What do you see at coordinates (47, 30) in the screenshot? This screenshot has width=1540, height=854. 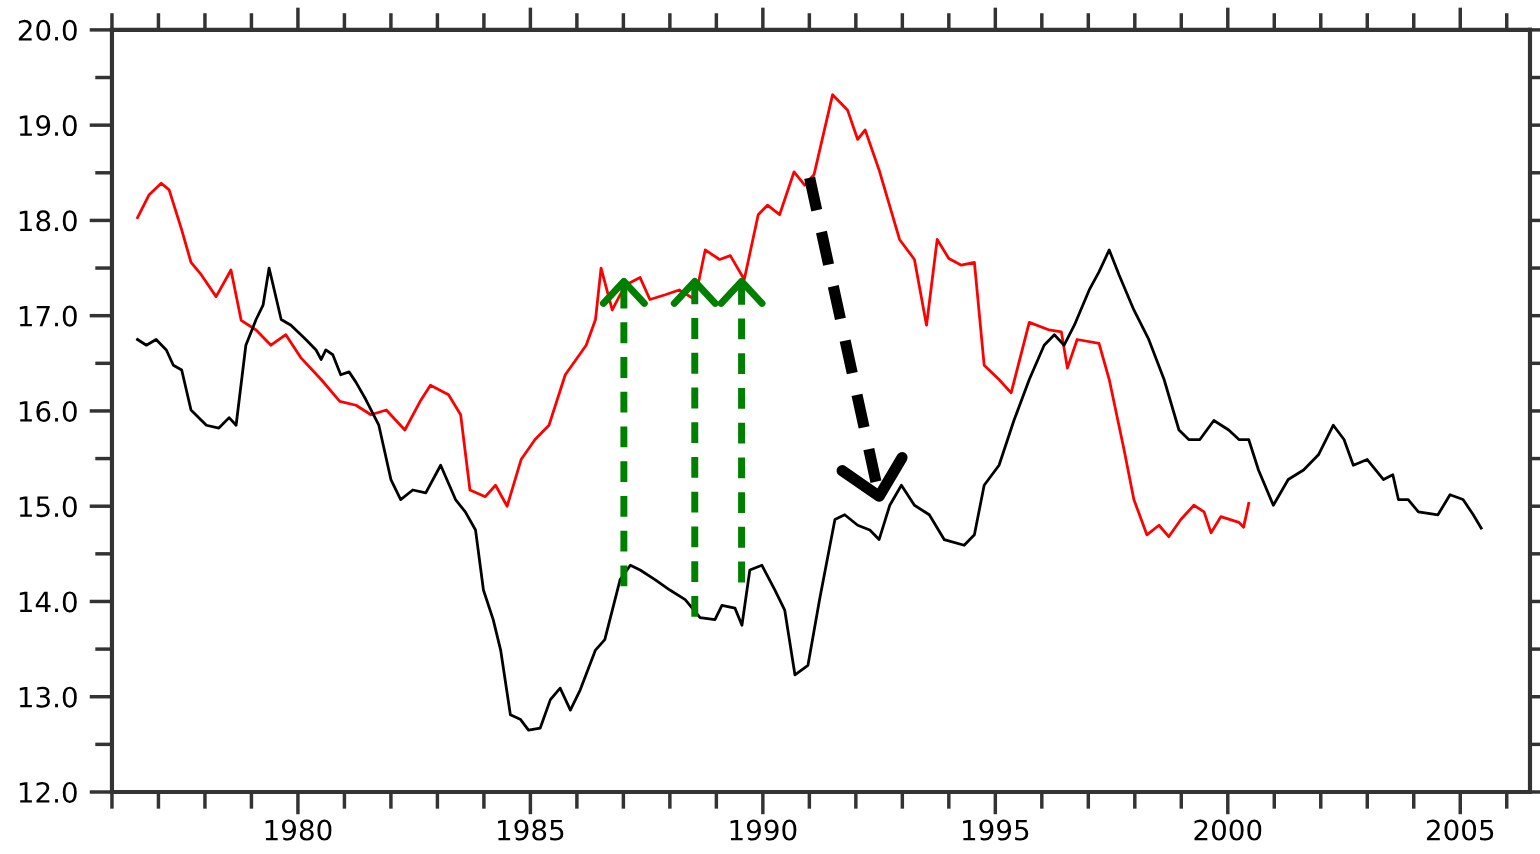 I see `y-tick-label: 20.0` at bounding box center [47, 30].